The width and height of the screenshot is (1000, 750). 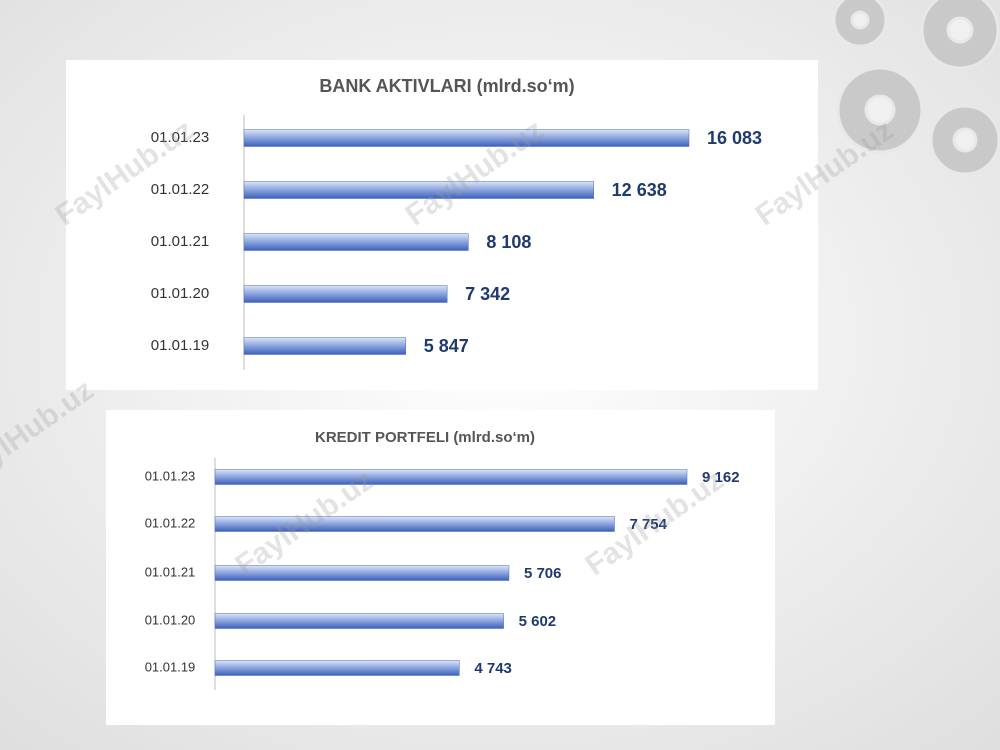 I want to click on data-label: 5 602, so click(x=538, y=621).